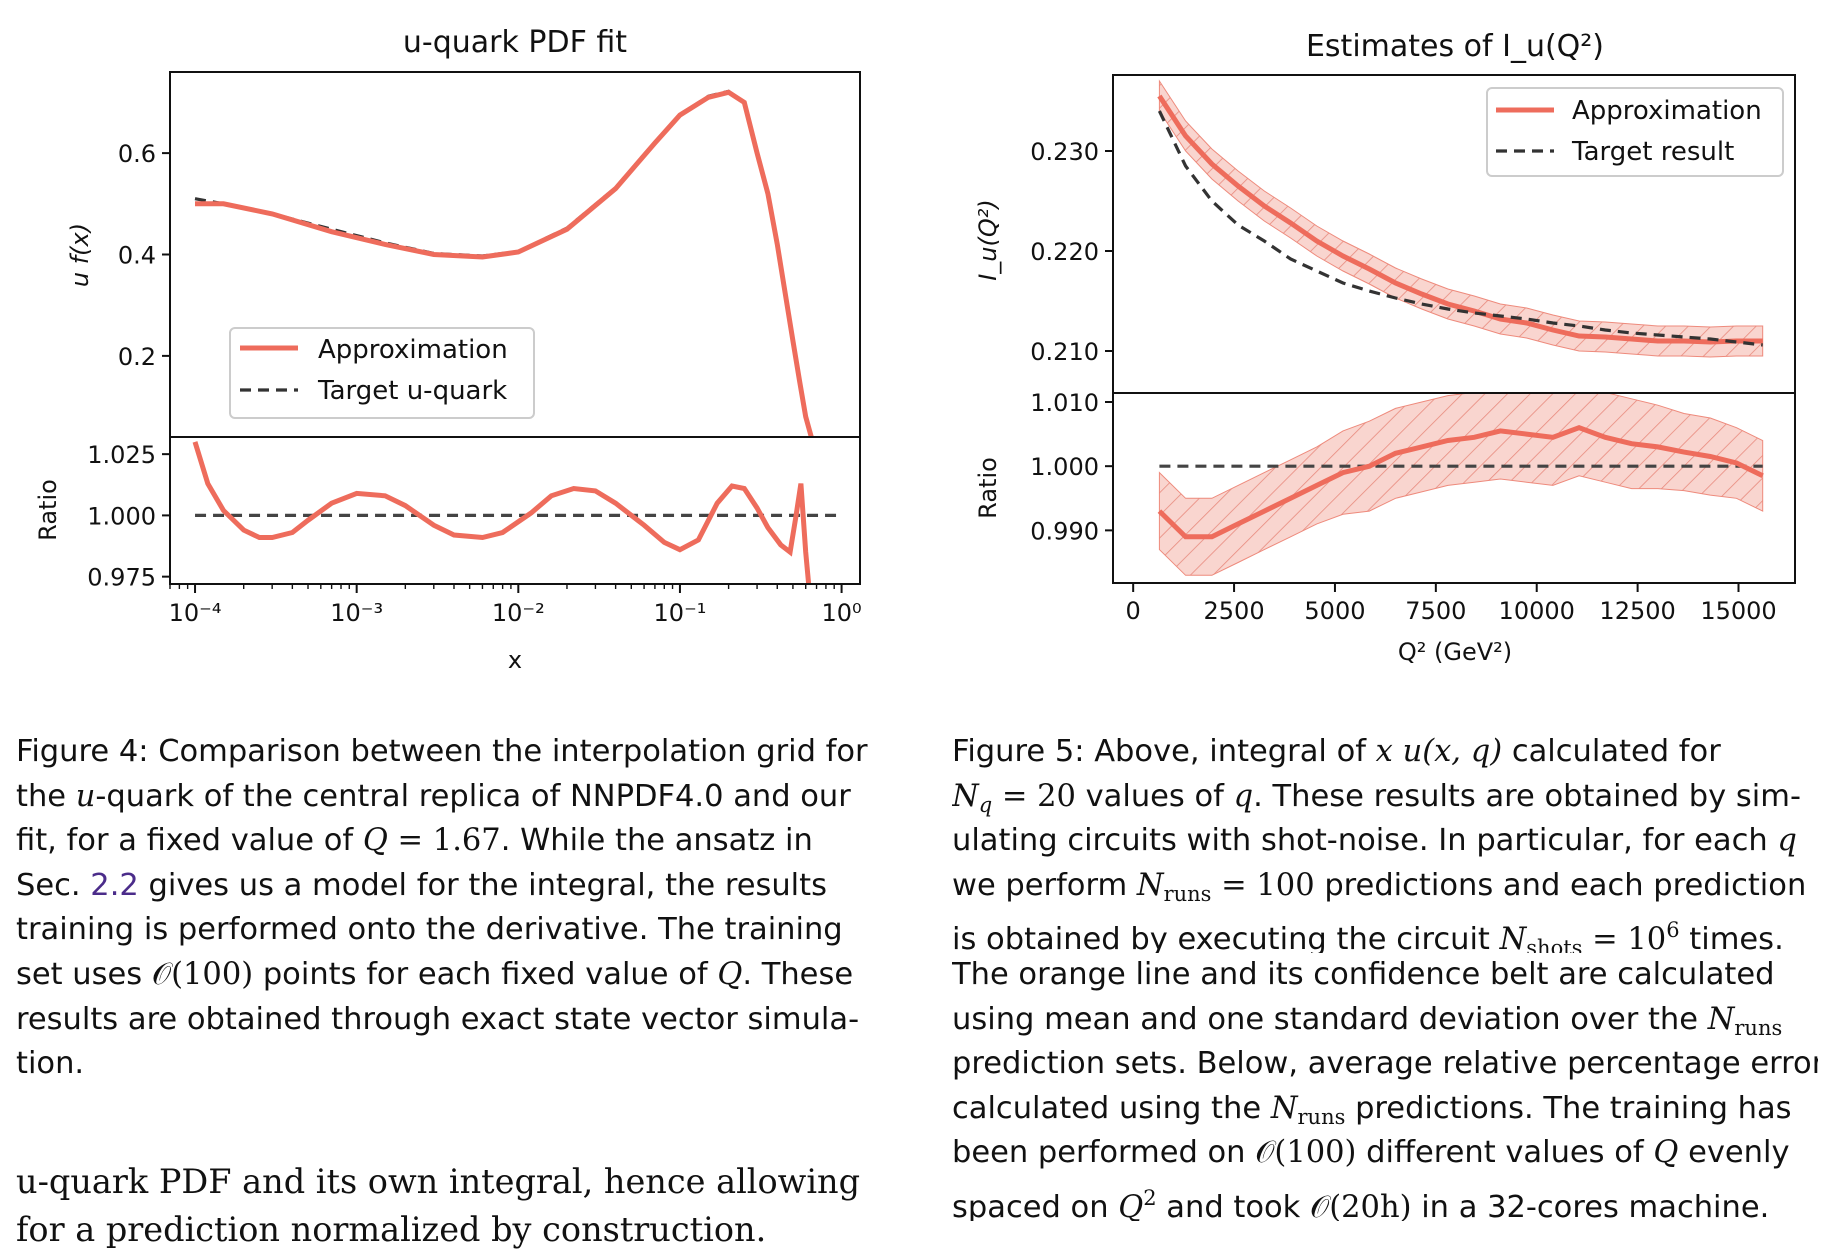 The height and width of the screenshot is (1249, 1828). I want to click on target-line, so click(1460, 228).